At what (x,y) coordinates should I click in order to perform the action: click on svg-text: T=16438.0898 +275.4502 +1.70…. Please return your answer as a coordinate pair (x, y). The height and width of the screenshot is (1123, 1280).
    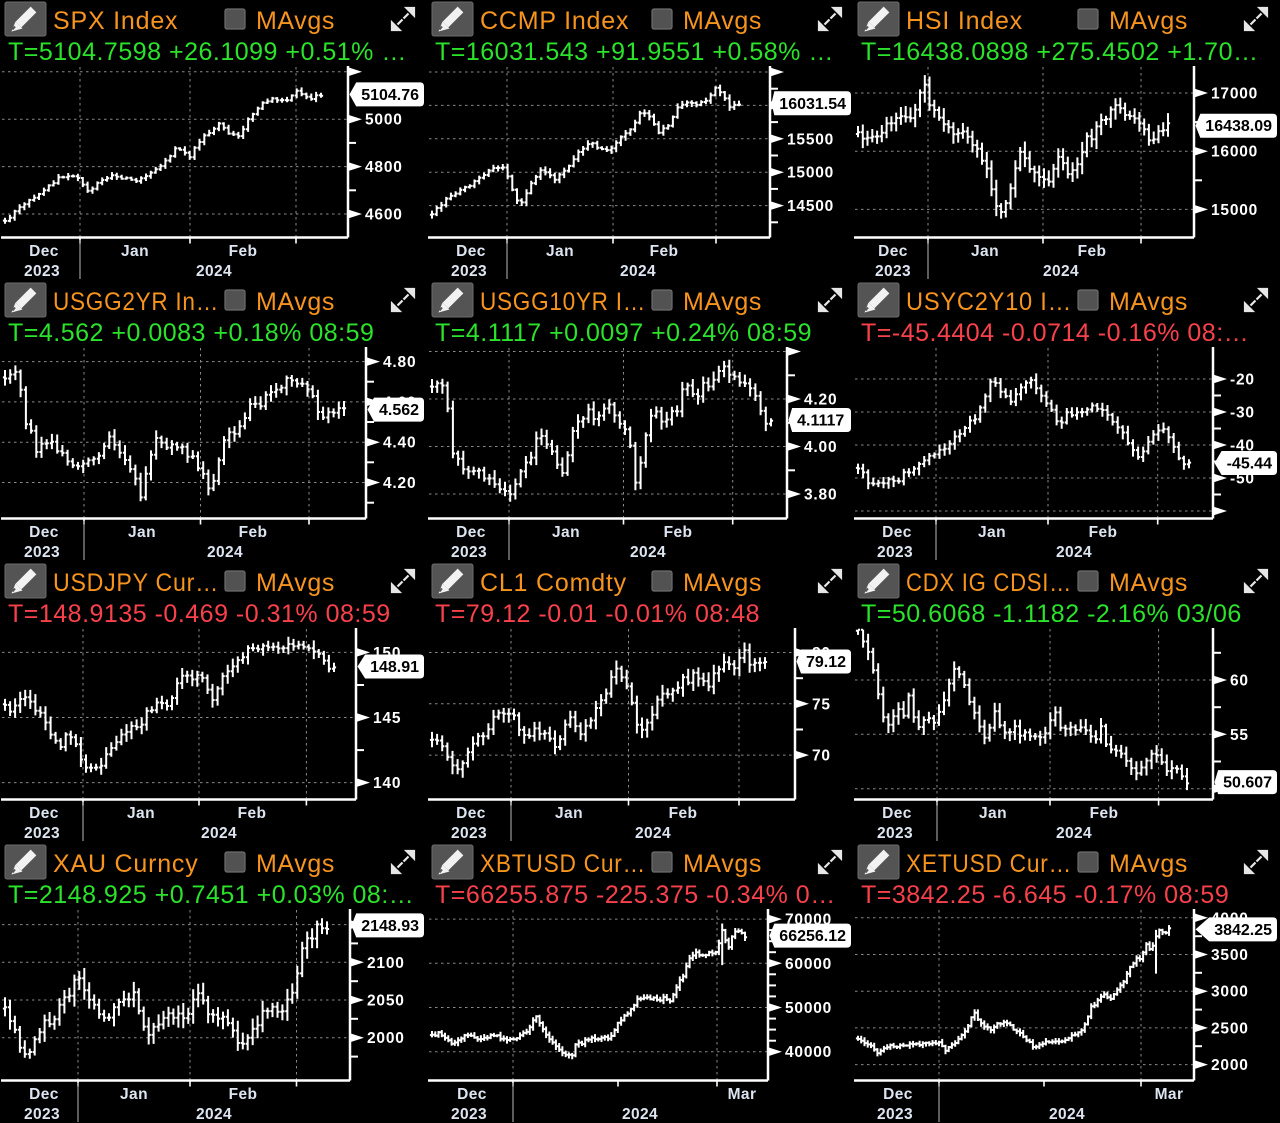
    Looking at the image, I should click on (1059, 52).